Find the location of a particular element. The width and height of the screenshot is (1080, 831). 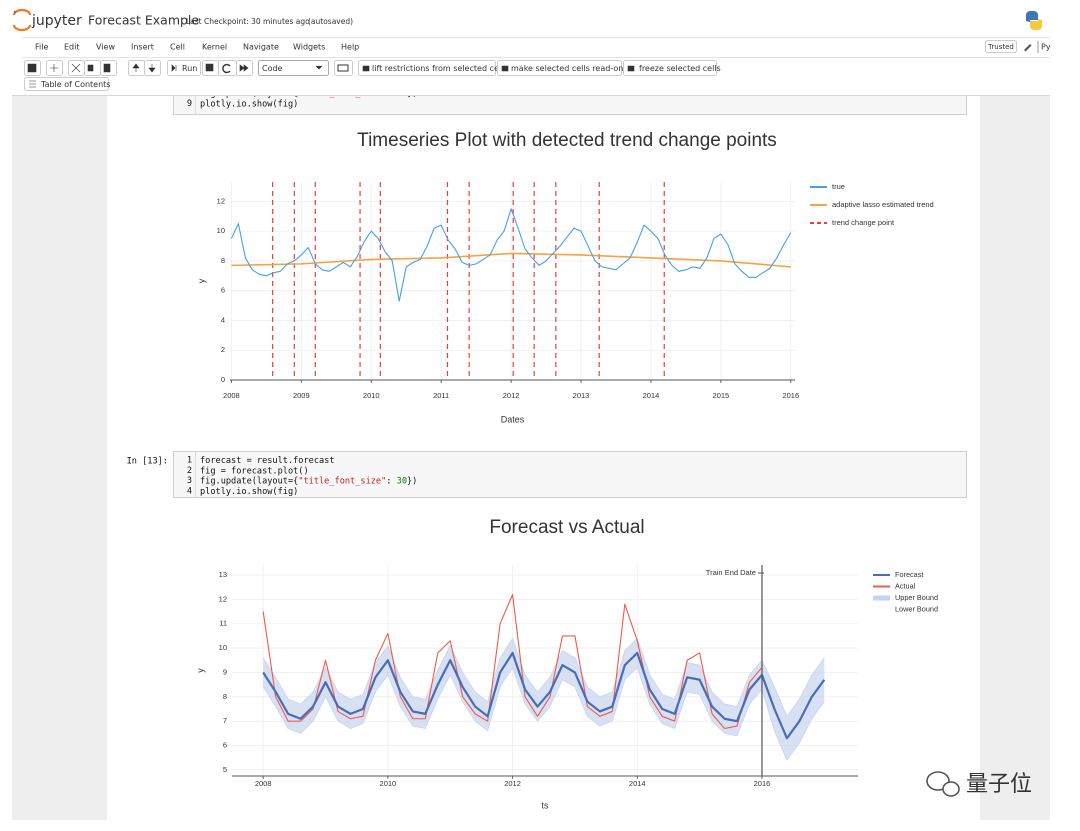

legend-label: true is located at coordinates (838, 186).